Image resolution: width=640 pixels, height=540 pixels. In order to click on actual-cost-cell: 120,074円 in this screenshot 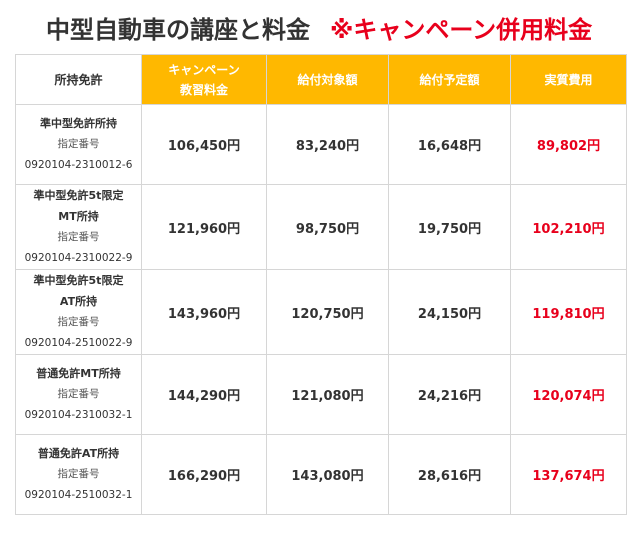, I will do `click(568, 394)`.